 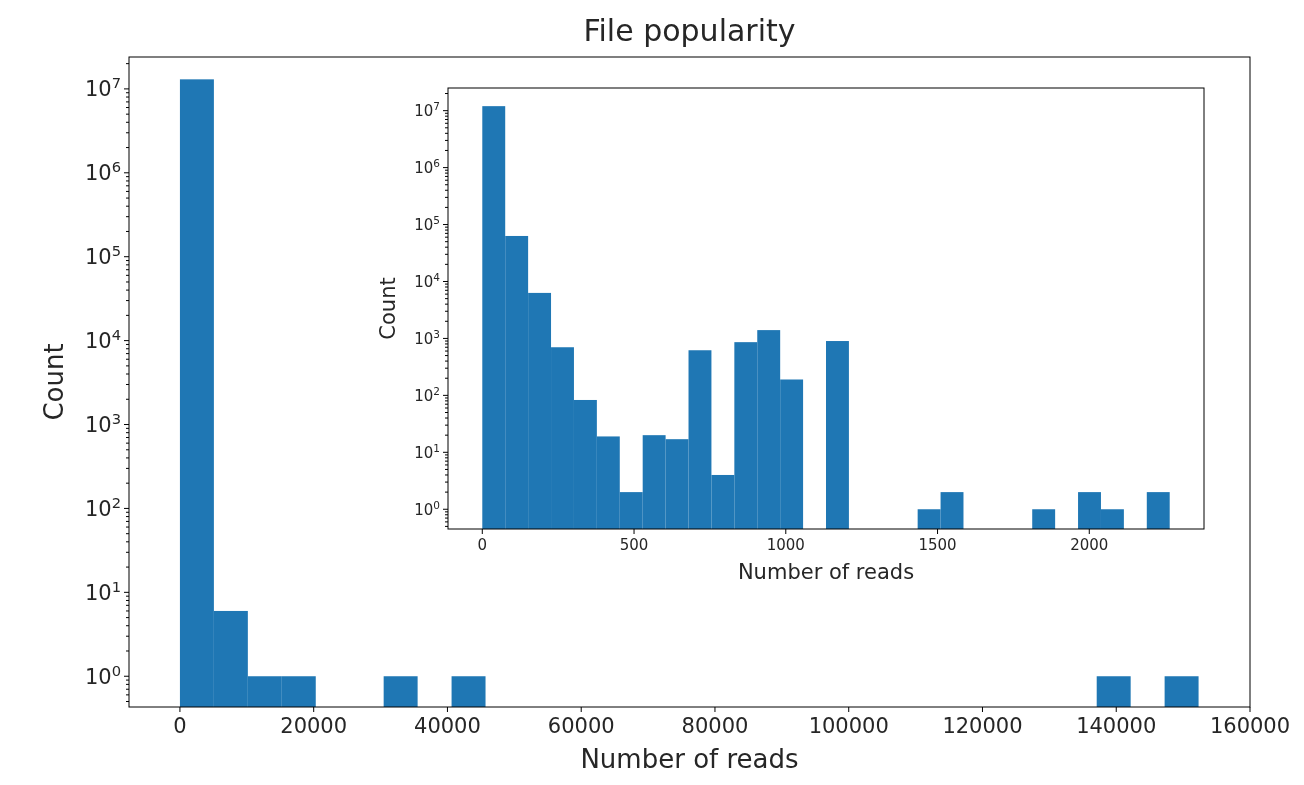 What do you see at coordinates (689, 30) in the screenshot?
I see `chart-title: File popularity` at bounding box center [689, 30].